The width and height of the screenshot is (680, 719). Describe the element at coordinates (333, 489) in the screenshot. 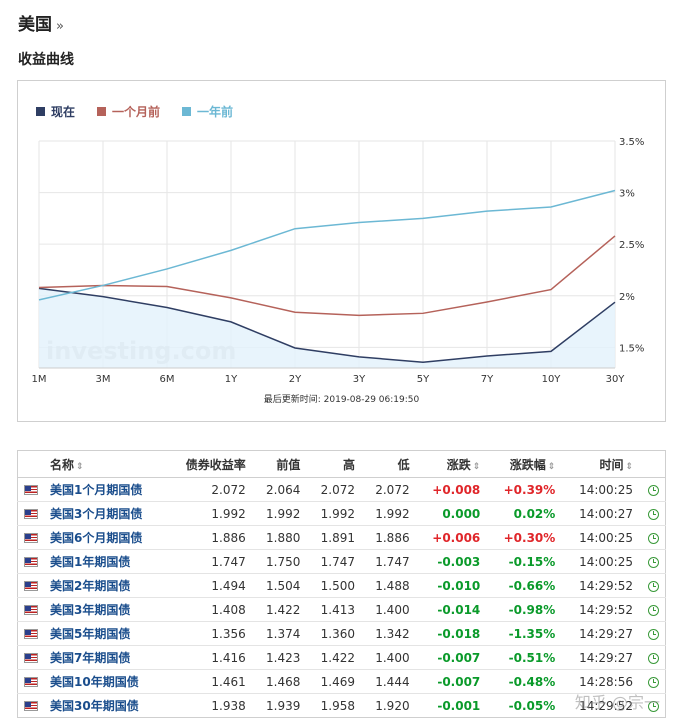

I see `high-cell: 2.072` at that location.